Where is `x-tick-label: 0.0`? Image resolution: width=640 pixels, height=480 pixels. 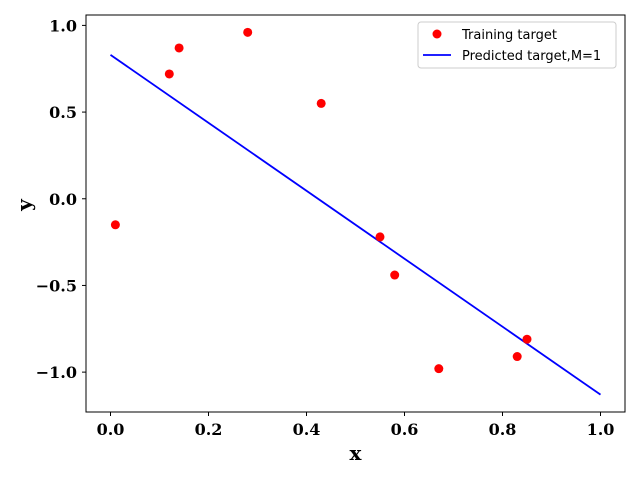 x-tick-label: 0.0 is located at coordinates (111, 429).